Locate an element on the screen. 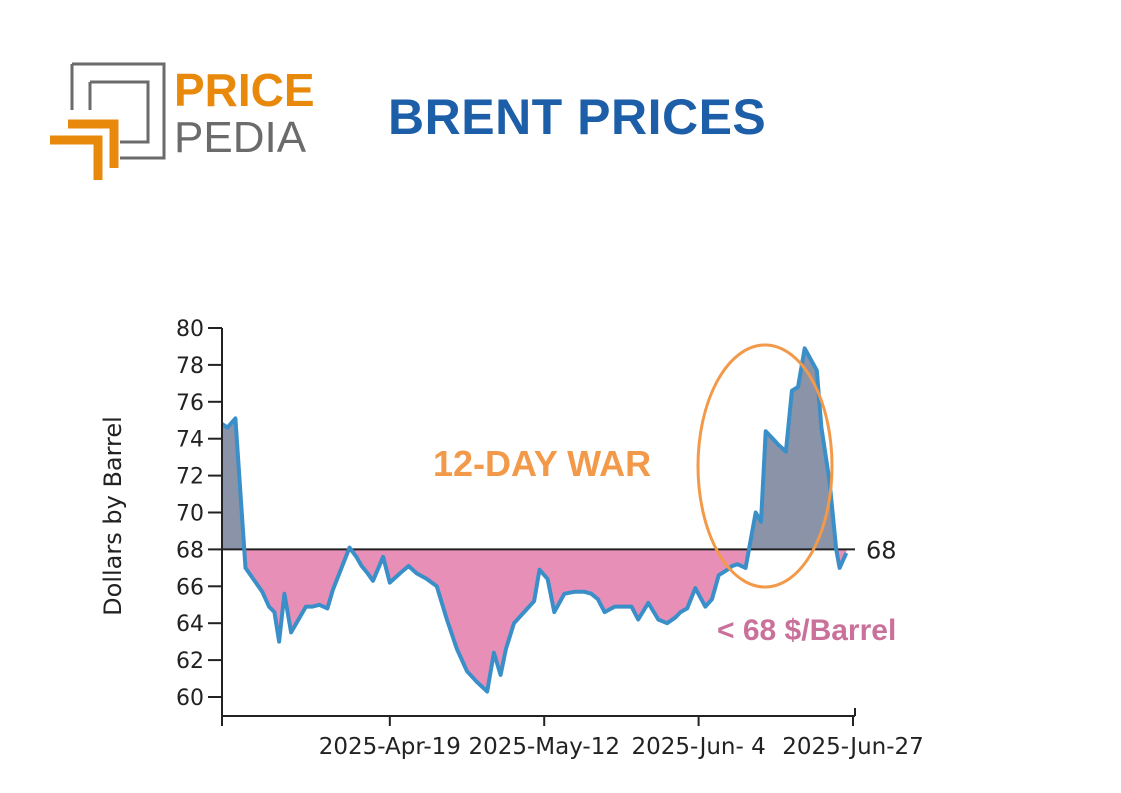 Image resolution: width=1121 pixels, height=793 pixels. y-tick-label: 72 is located at coordinates (190, 477).